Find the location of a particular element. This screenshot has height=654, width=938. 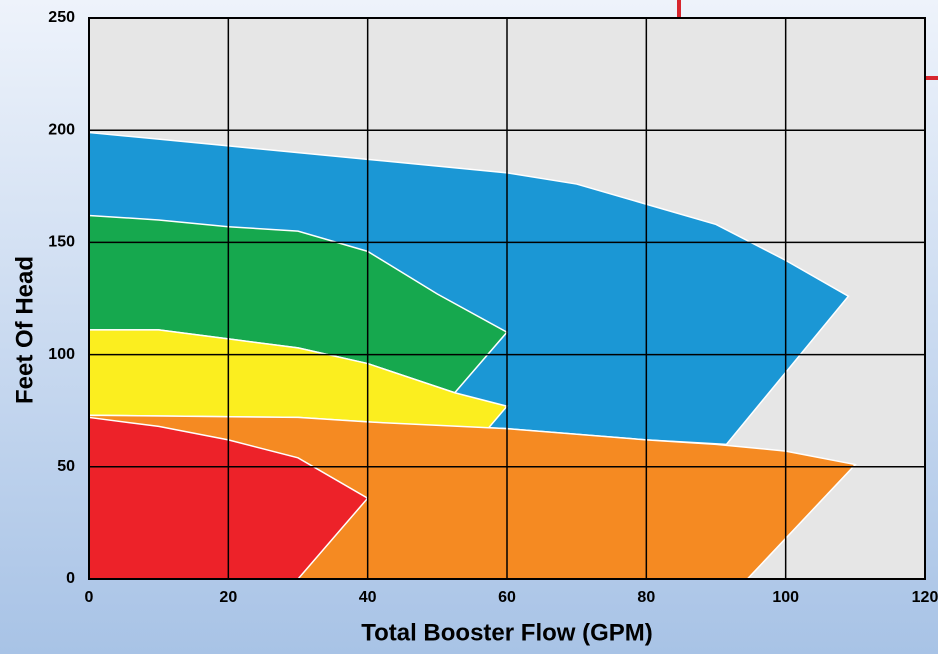

y-tick-label: 0 is located at coordinates (70, 578).